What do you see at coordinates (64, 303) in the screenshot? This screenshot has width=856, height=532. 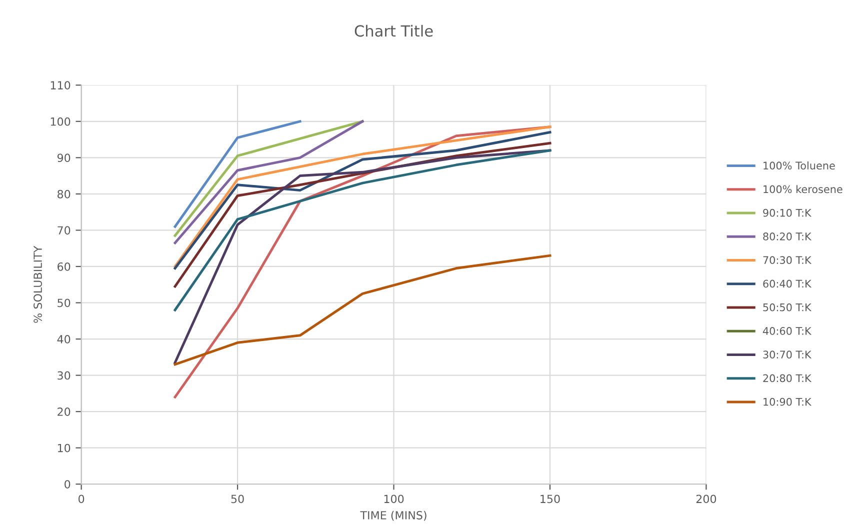 I see `y-tick-label: 50` at bounding box center [64, 303].